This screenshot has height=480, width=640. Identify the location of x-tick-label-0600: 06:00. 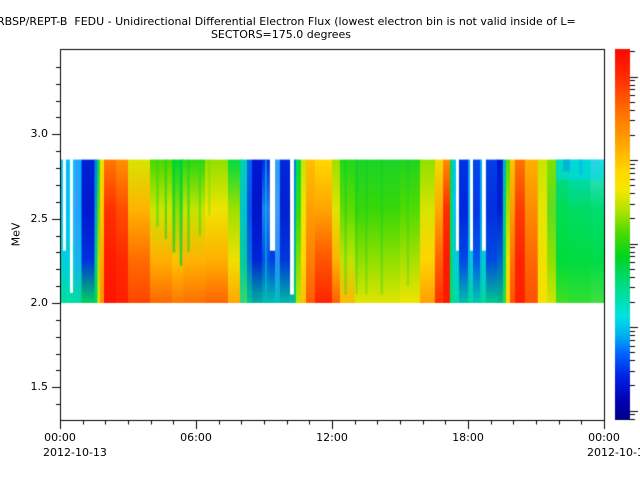
(196, 437).